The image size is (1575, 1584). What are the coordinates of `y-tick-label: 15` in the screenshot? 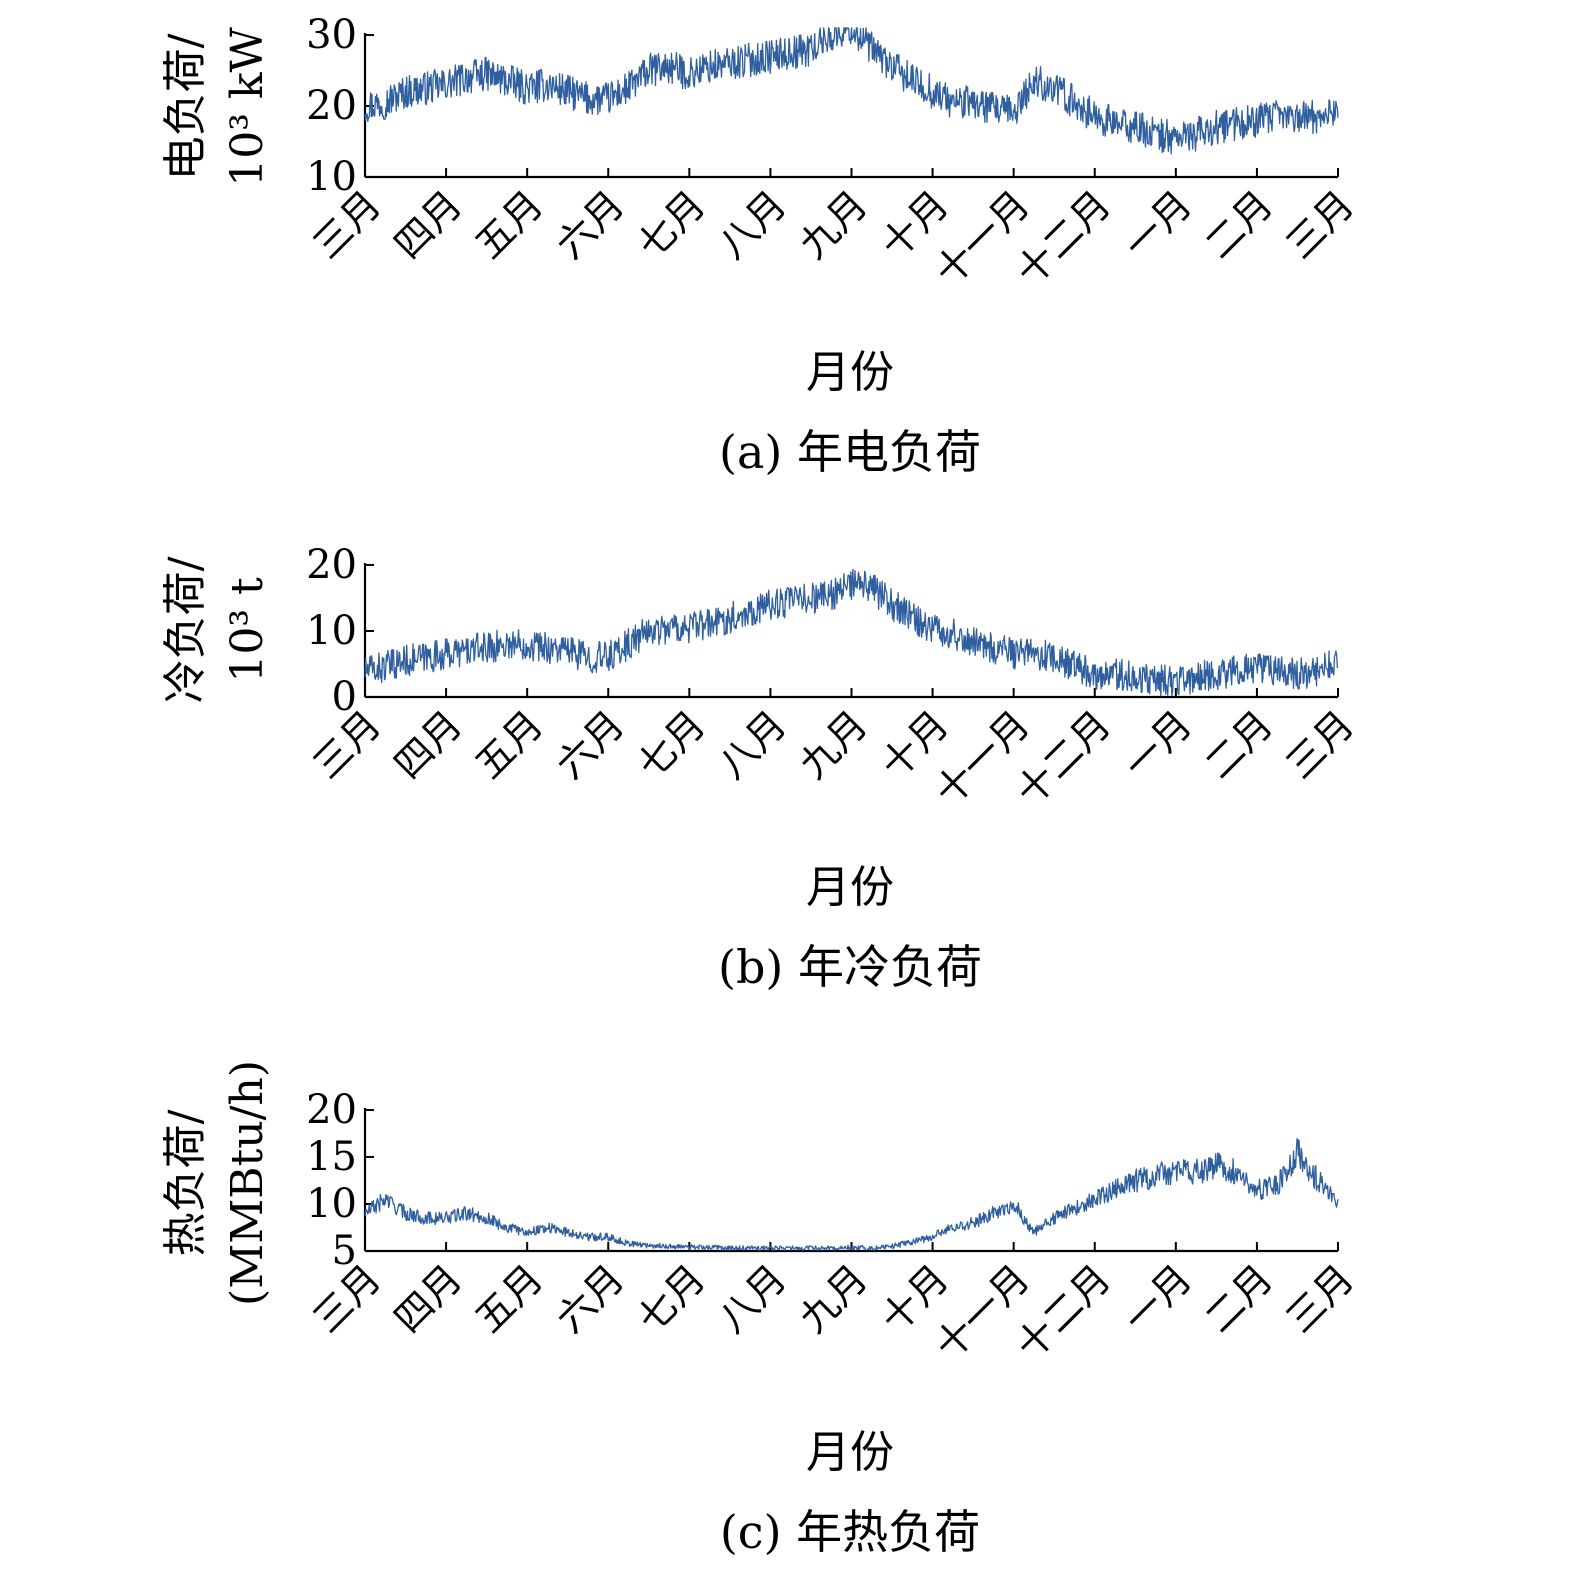 It's located at (331, 1157).